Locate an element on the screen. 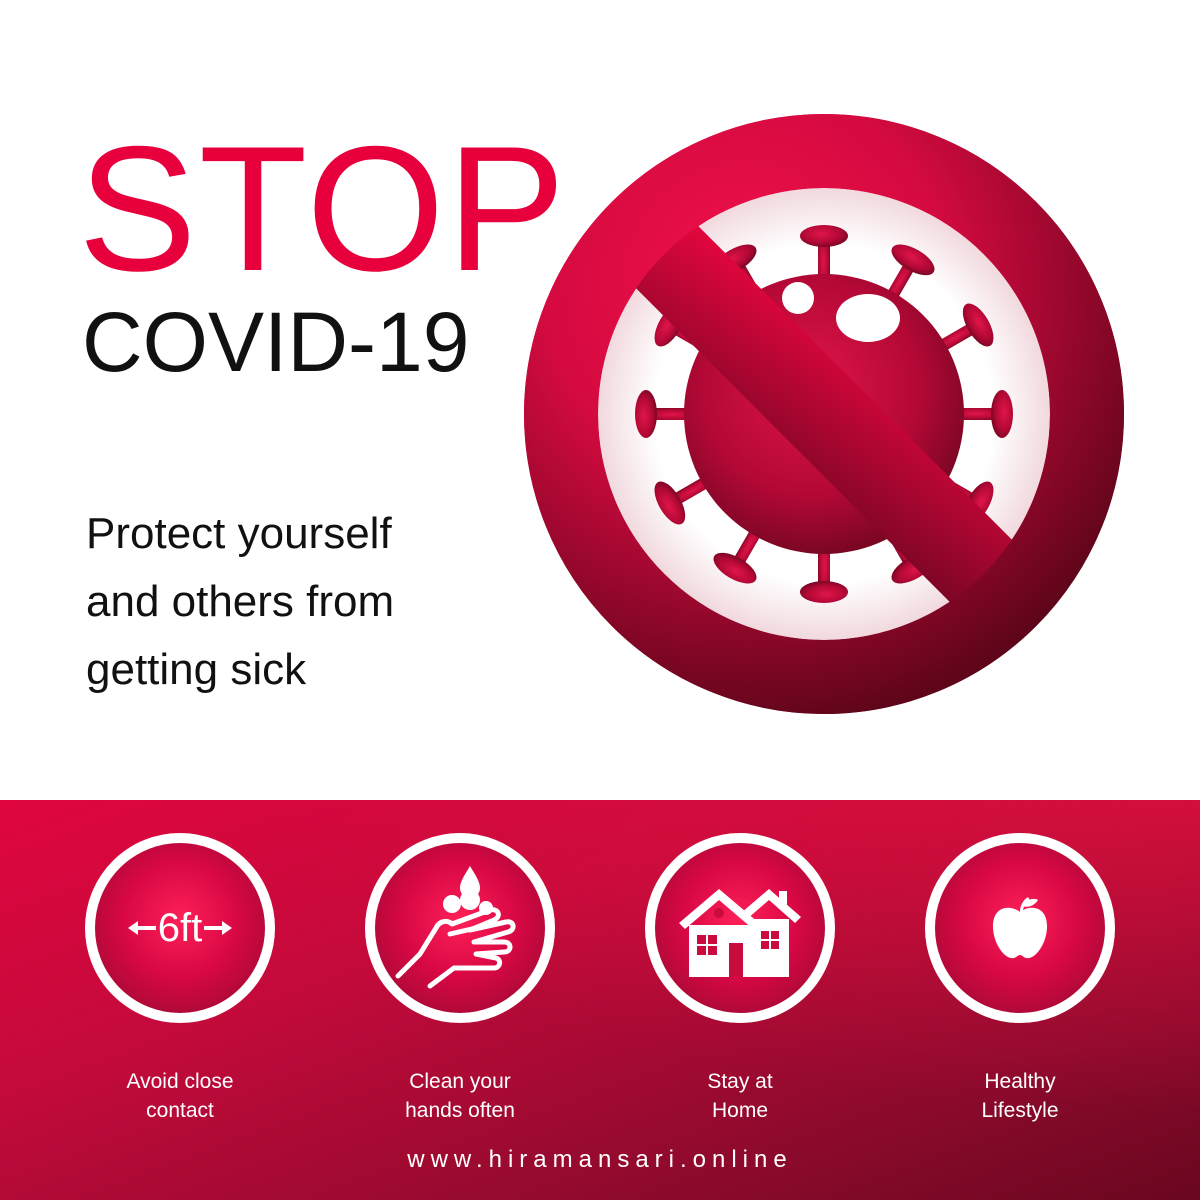 This screenshot has height=1200, width=1200. tip-label-line: Lifestyle is located at coordinates (1020, 1110).